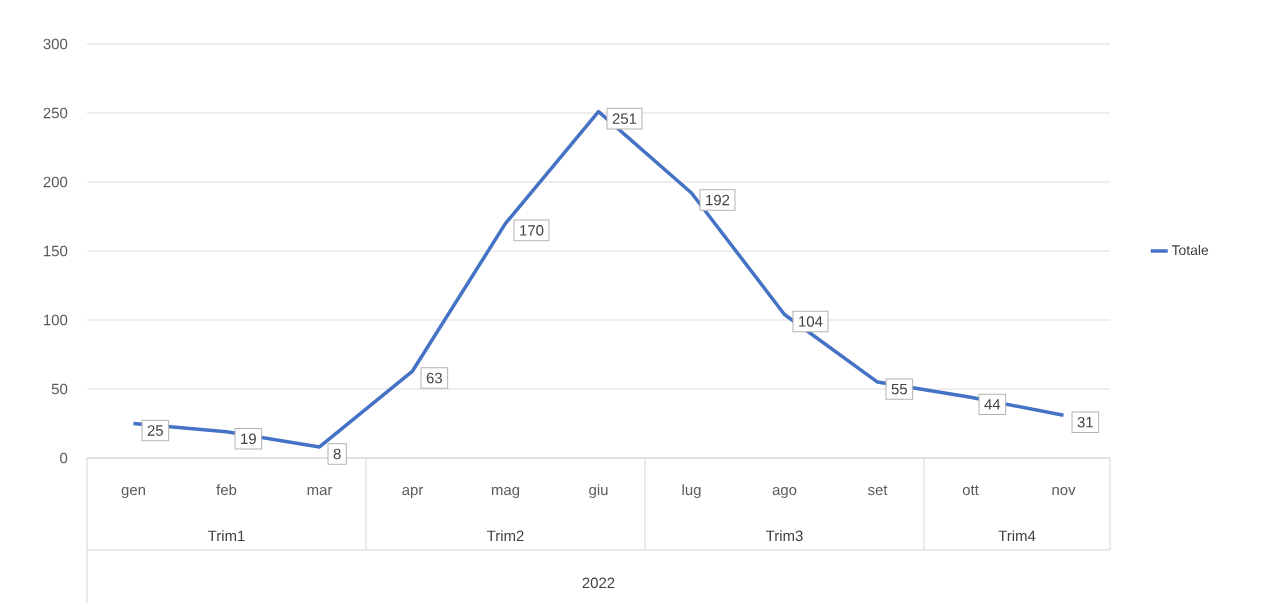 This screenshot has height=603, width=1285. Describe the element at coordinates (1064, 490) in the screenshot. I see `x-tick-label: nov` at that location.